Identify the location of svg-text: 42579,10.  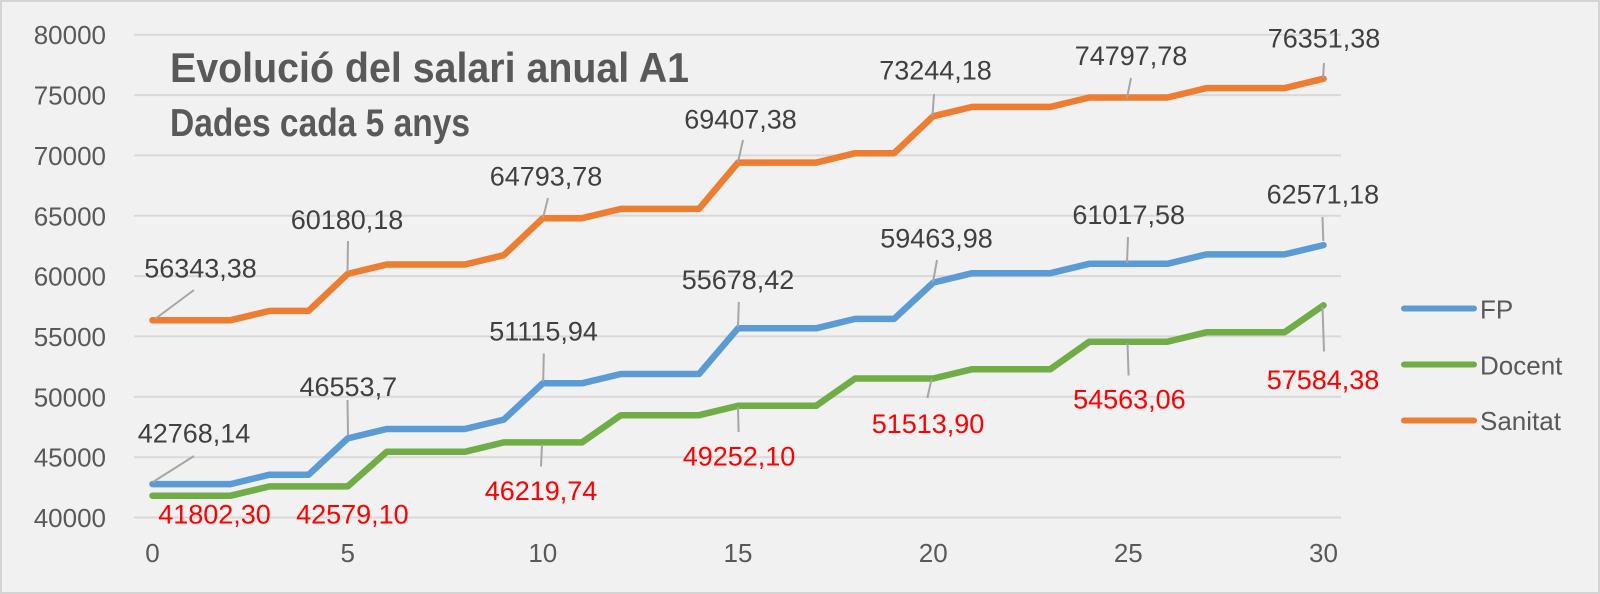
(352, 515).